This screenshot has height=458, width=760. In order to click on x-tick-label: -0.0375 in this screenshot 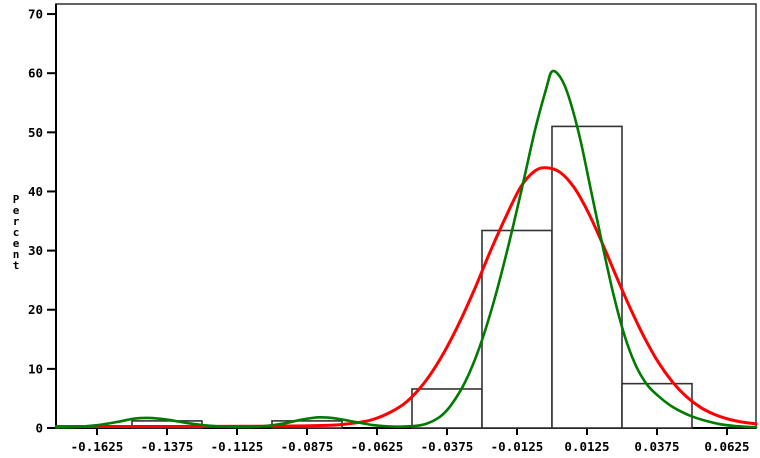, I will do `click(447, 446)`.